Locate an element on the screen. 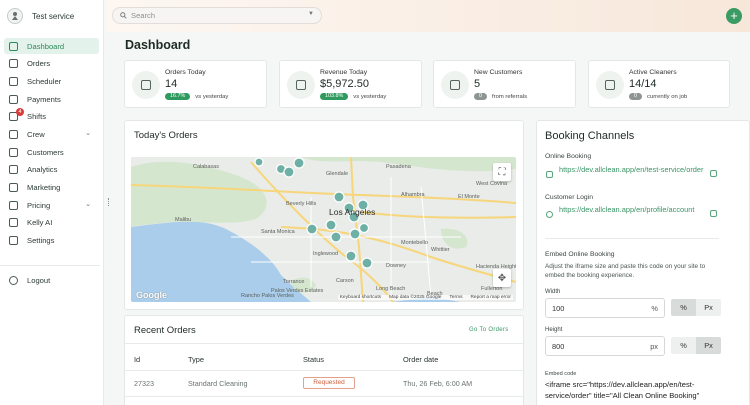  width-unit-px: Px is located at coordinates (708, 307).